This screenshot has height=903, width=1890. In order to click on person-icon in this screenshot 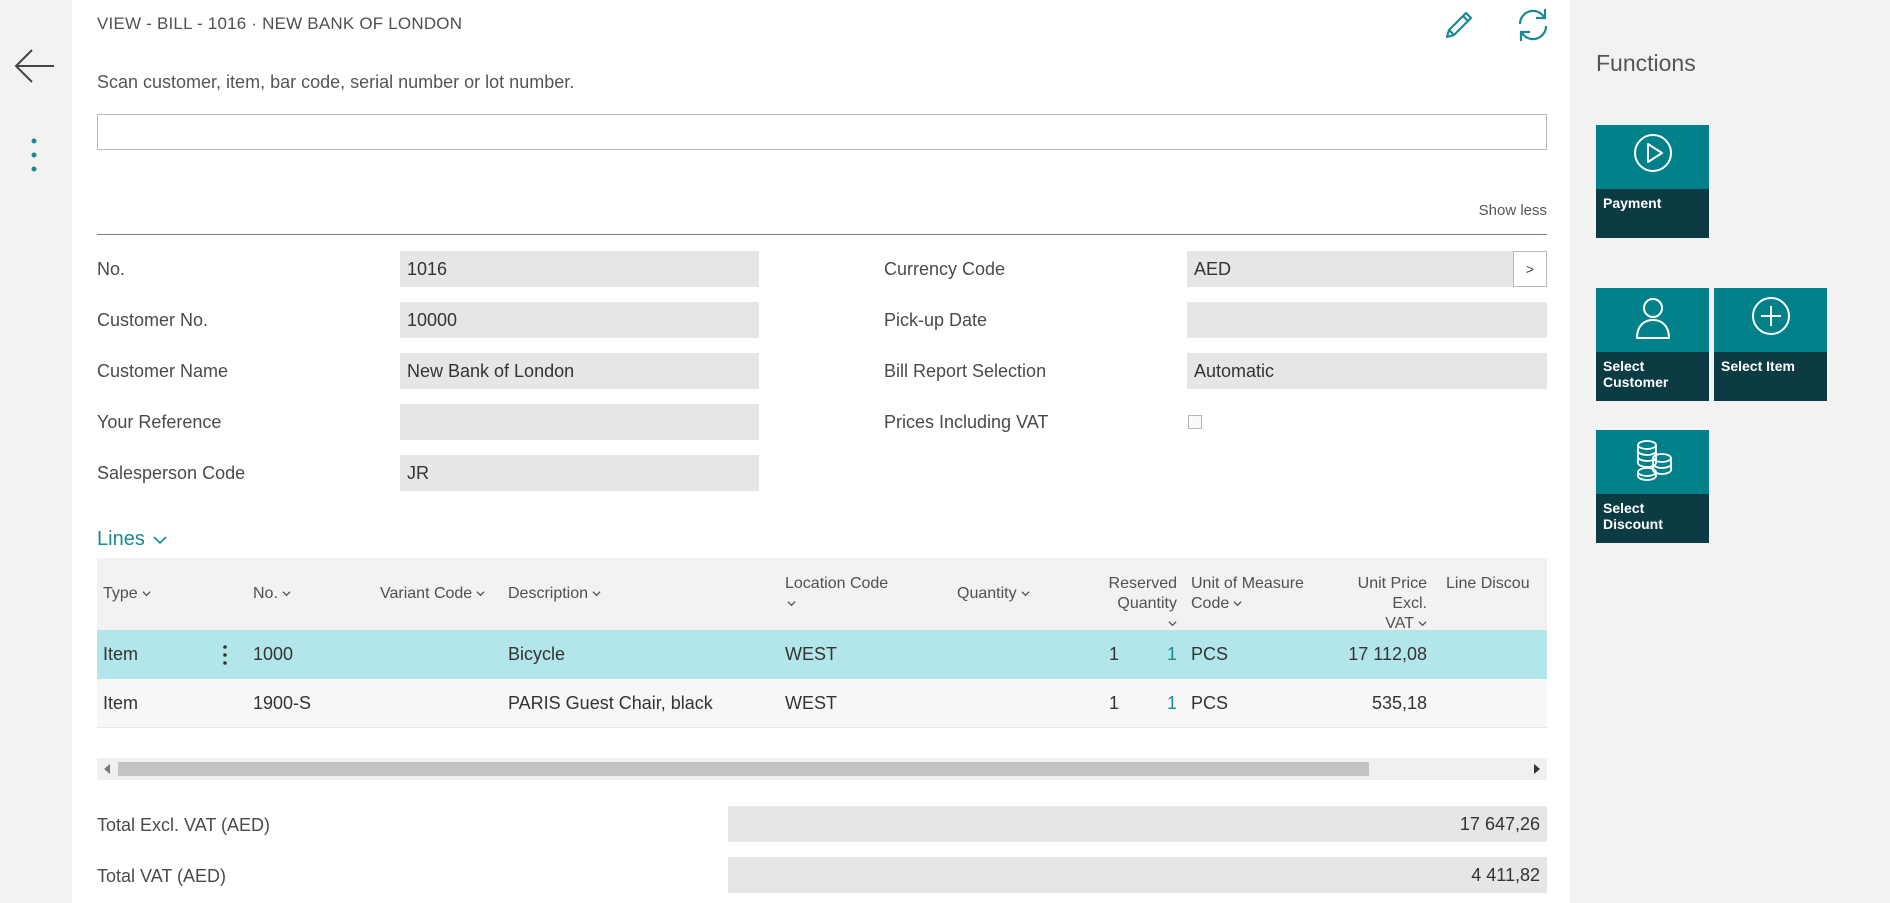, I will do `click(1652, 318)`.